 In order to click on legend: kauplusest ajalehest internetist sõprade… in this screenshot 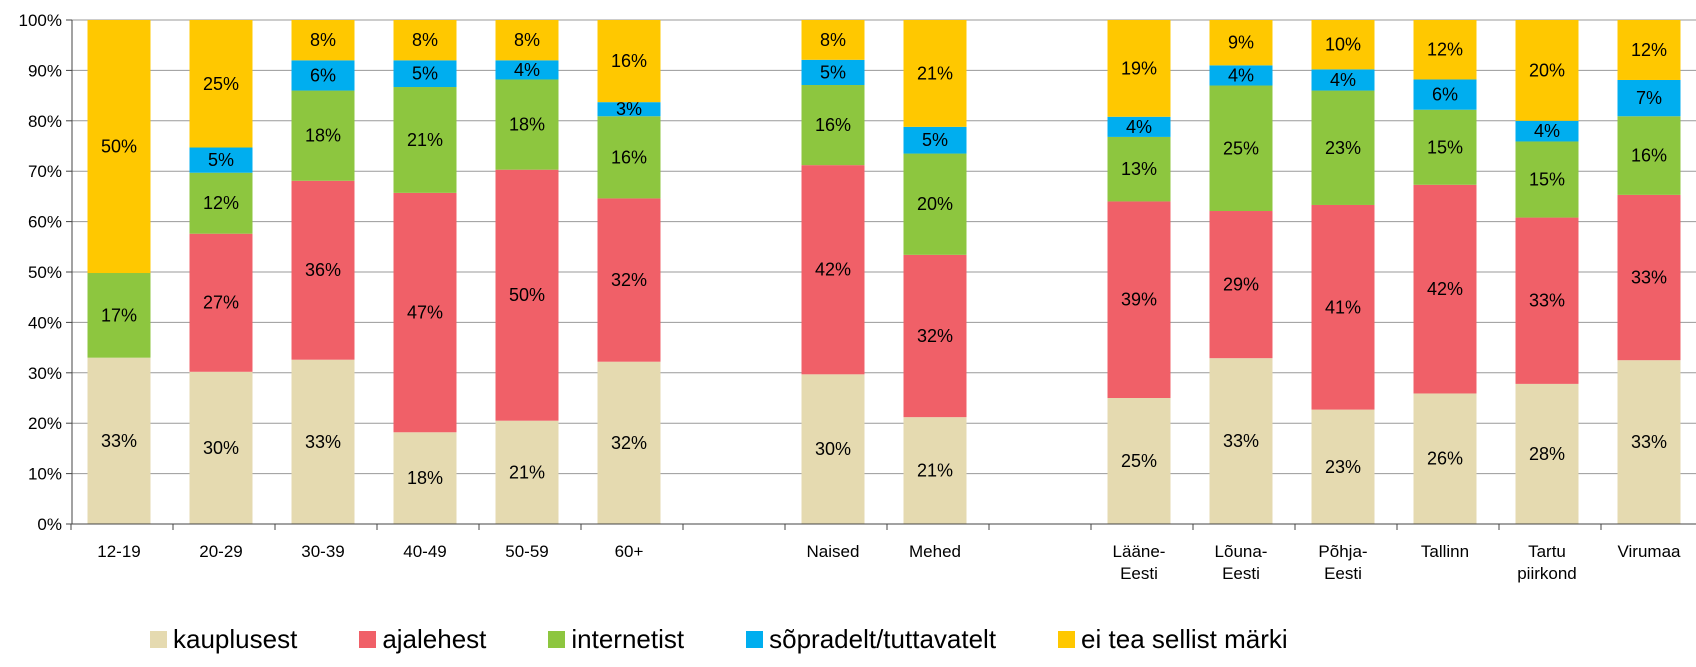, I will do `click(750, 639)`.